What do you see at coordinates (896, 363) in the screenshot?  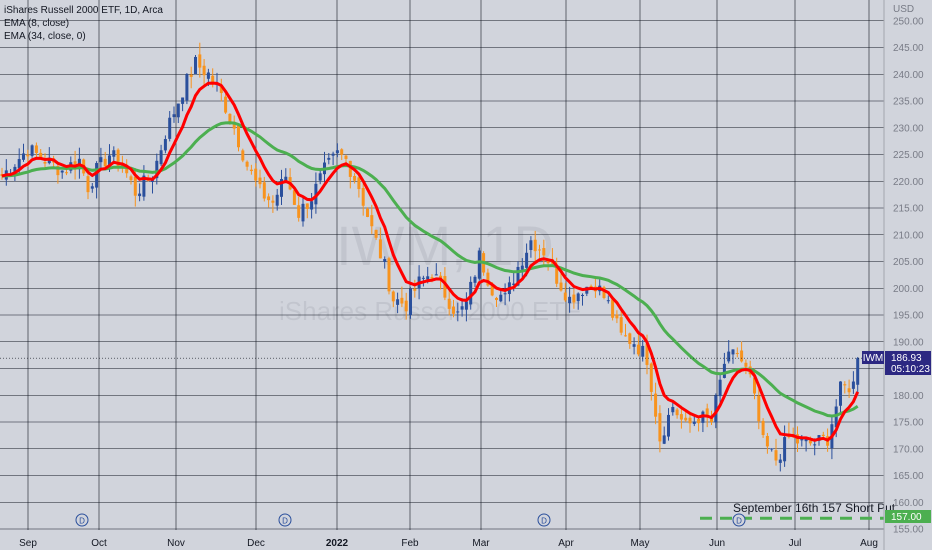 I see `price-tag: IWM 186.93 05:10:23` at bounding box center [896, 363].